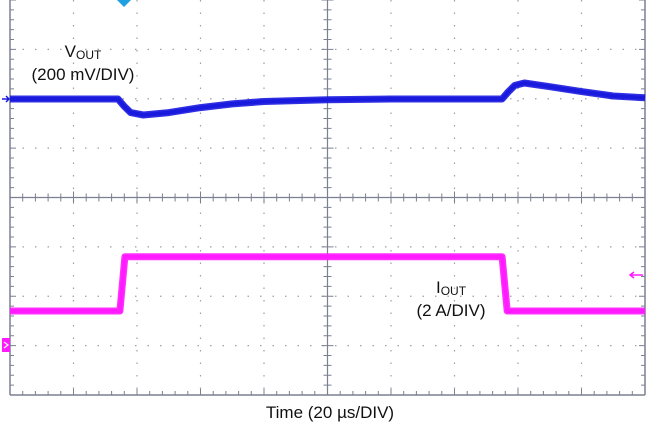 The image size is (647, 436). I want to click on trace-core-vout, so click(328, 99).